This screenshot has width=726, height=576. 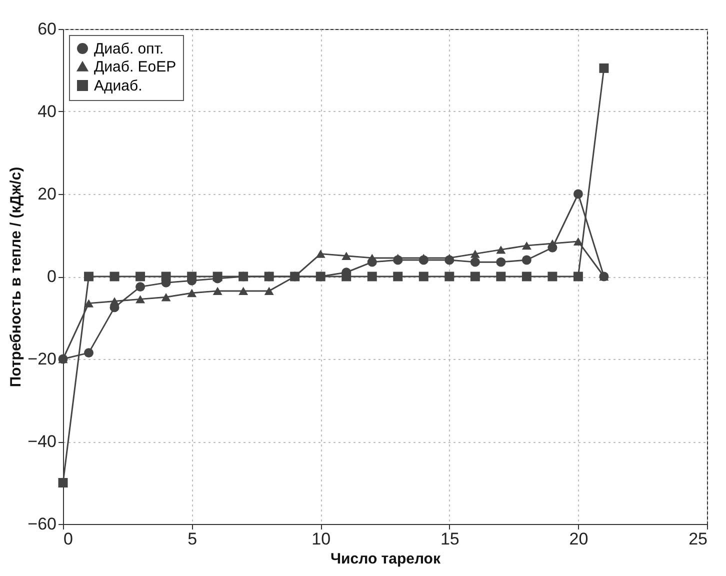 What do you see at coordinates (42, 441) in the screenshot?
I see `y-tick-label: −40` at bounding box center [42, 441].